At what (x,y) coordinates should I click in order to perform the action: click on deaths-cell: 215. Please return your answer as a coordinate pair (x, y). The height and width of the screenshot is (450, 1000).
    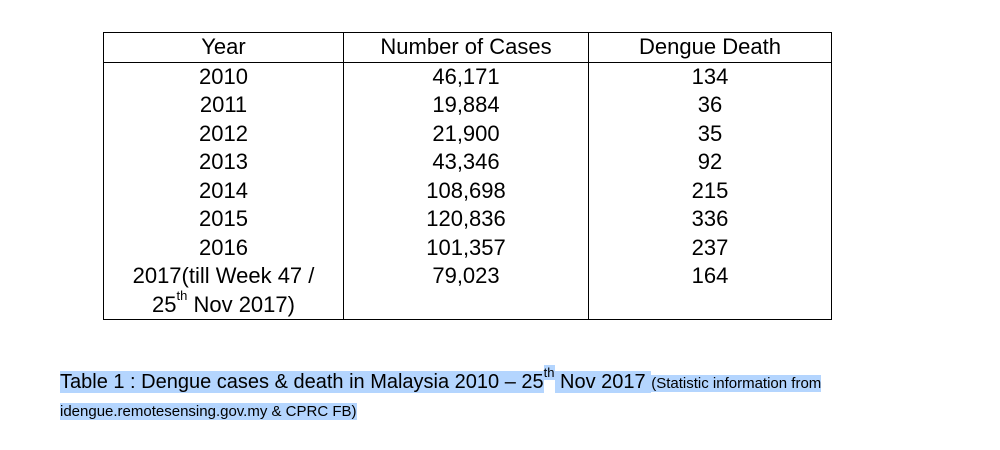
    Looking at the image, I should click on (710, 190).